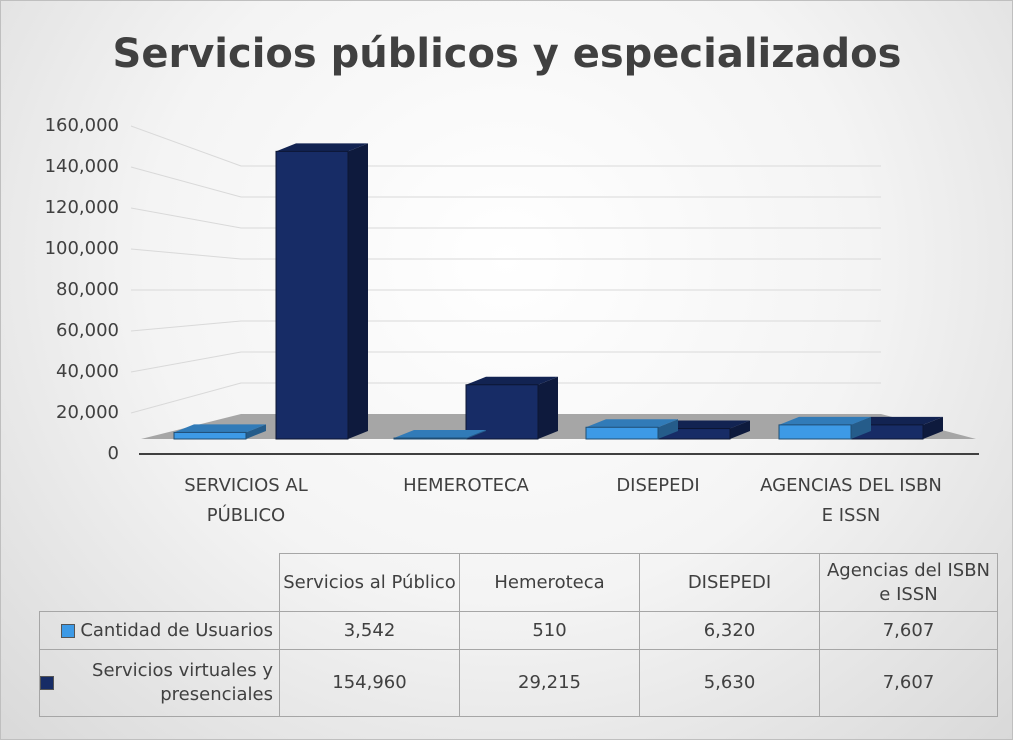 The width and height of the screenshot is (1013, 740). Describe the element at coordinates (369, 582) in the screenshot. I see `table-header: Servicios al Público` at that location.